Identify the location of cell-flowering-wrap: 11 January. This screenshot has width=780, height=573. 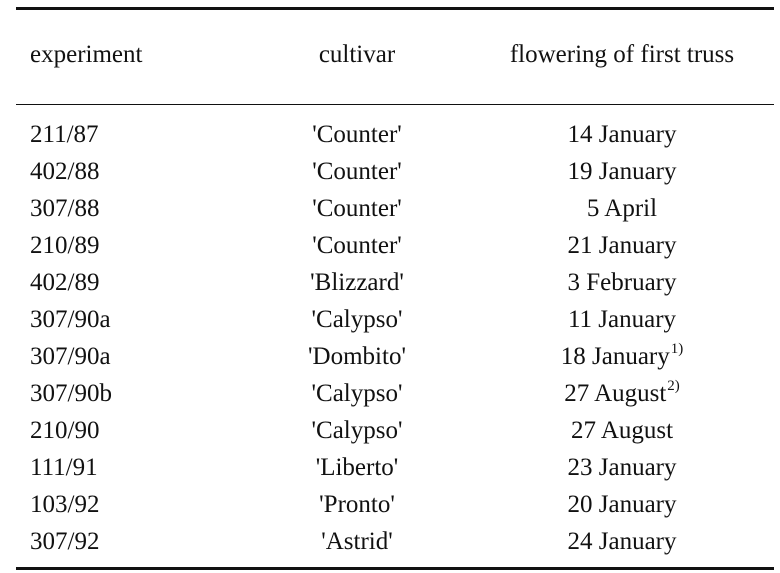
(622, 320).